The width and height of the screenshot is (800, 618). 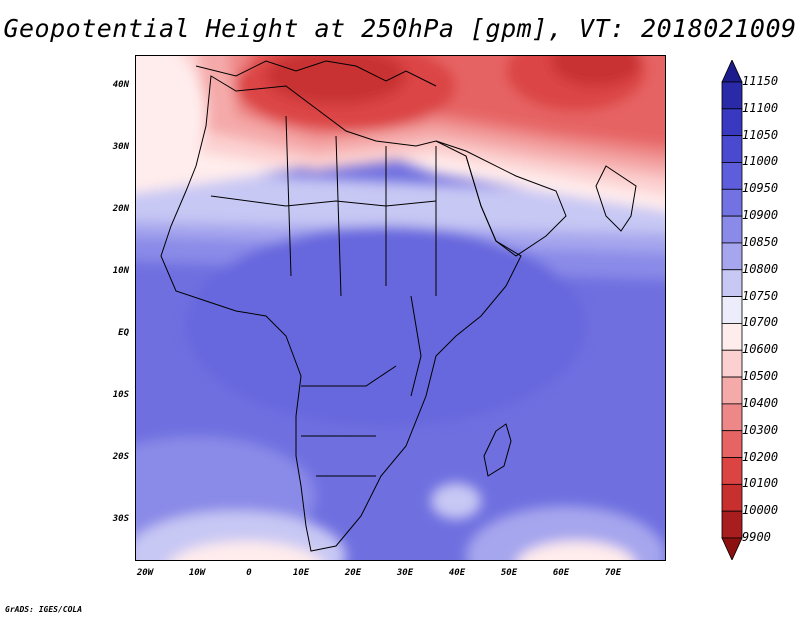 I want to click on lon-label-0: 0, so click(x=249, y=573).